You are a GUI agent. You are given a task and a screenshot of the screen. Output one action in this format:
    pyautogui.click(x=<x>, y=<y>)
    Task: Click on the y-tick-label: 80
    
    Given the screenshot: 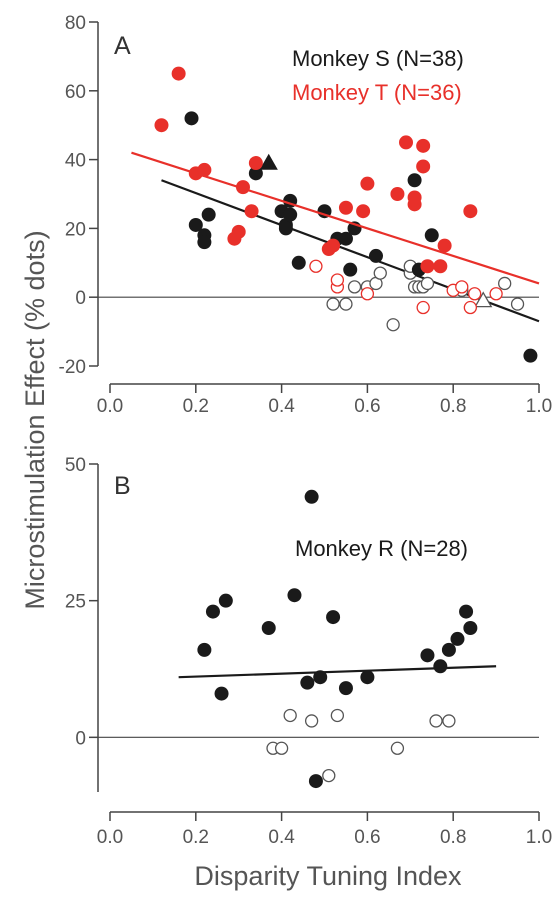 What is the action you would take?
    pyautogui.click(x=75, y=23)
    